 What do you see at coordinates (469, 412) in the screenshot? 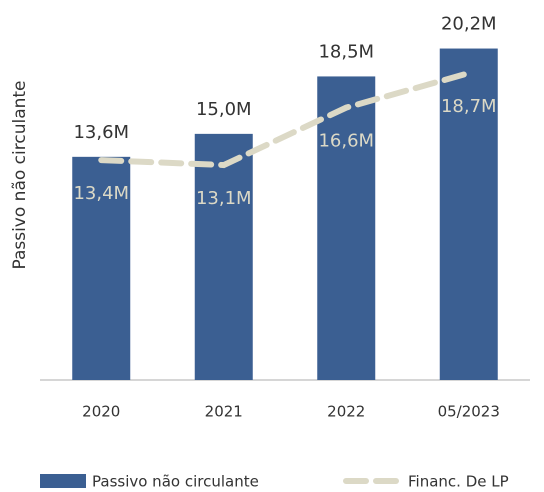
I see `x-tick-label: 05/2023` at bounding box center [469, 412].